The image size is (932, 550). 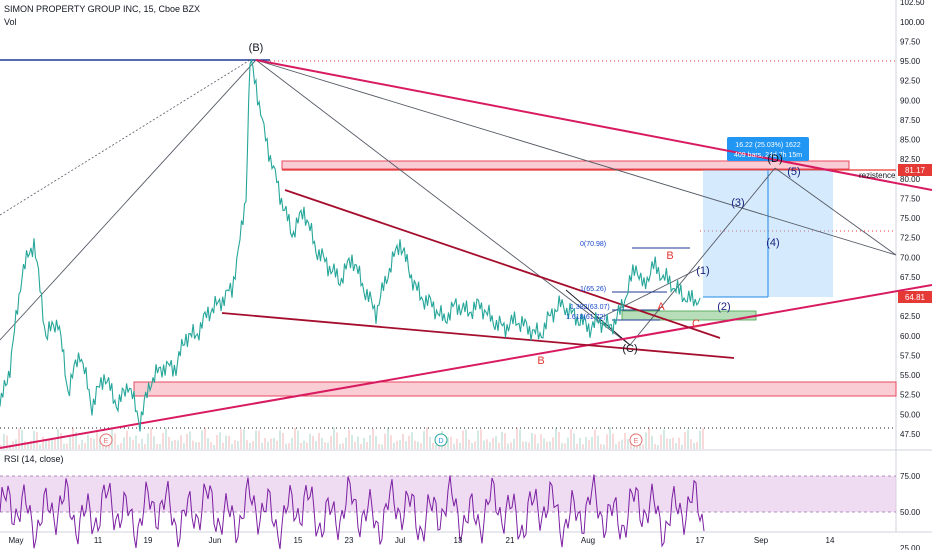 What do you see at coordinates (910, 198) in the screenshot?
I see `price-tick-label: 77.50` at bounding box center [910, 198].